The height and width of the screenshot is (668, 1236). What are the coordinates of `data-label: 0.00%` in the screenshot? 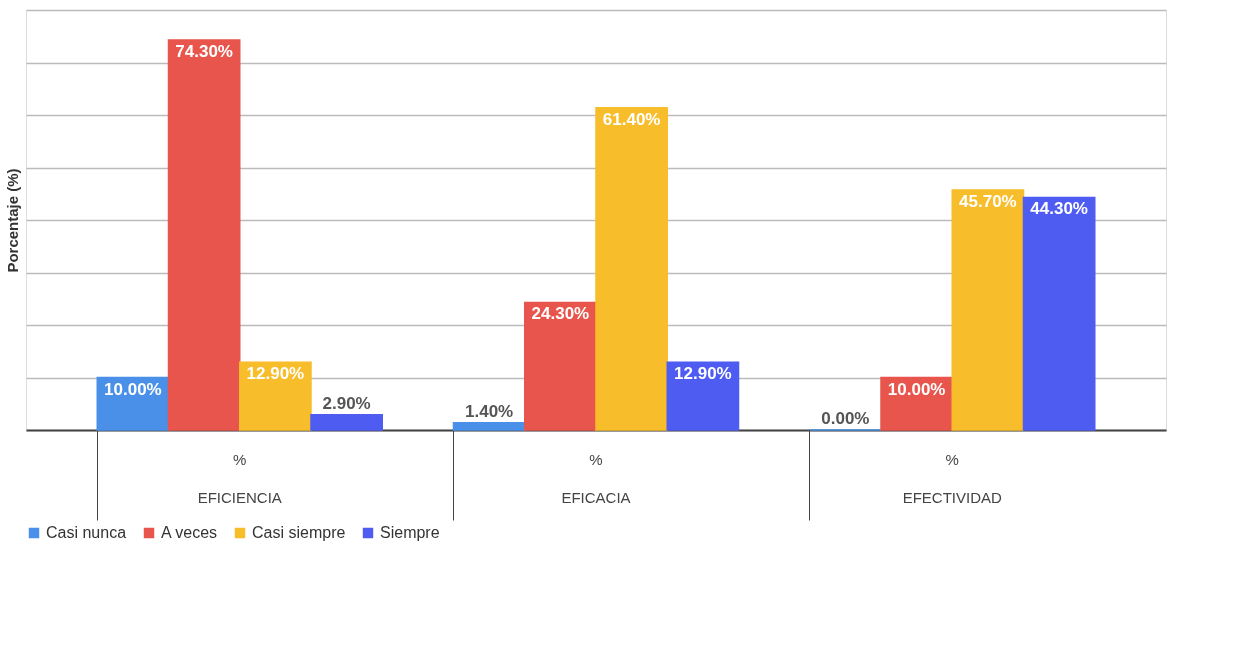 It's located at (845, 418).